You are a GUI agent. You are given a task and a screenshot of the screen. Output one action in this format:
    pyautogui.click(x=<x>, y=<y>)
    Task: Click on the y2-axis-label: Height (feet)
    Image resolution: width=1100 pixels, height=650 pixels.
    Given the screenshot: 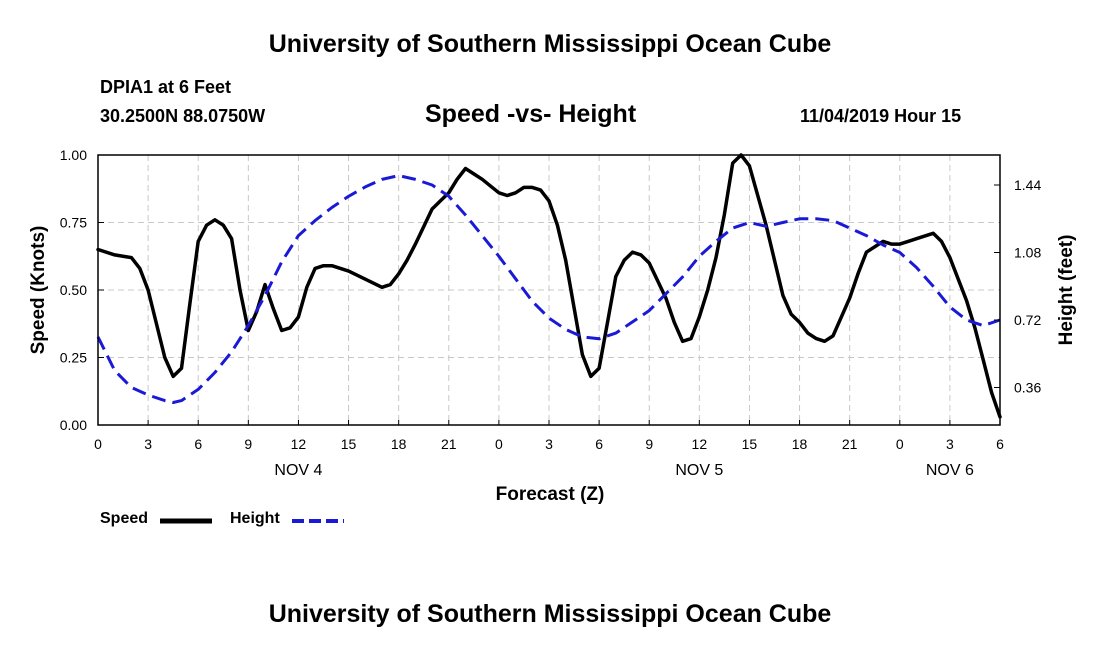 What is the action you would take?
    pyautogui.click(x=1066, y=290)
    